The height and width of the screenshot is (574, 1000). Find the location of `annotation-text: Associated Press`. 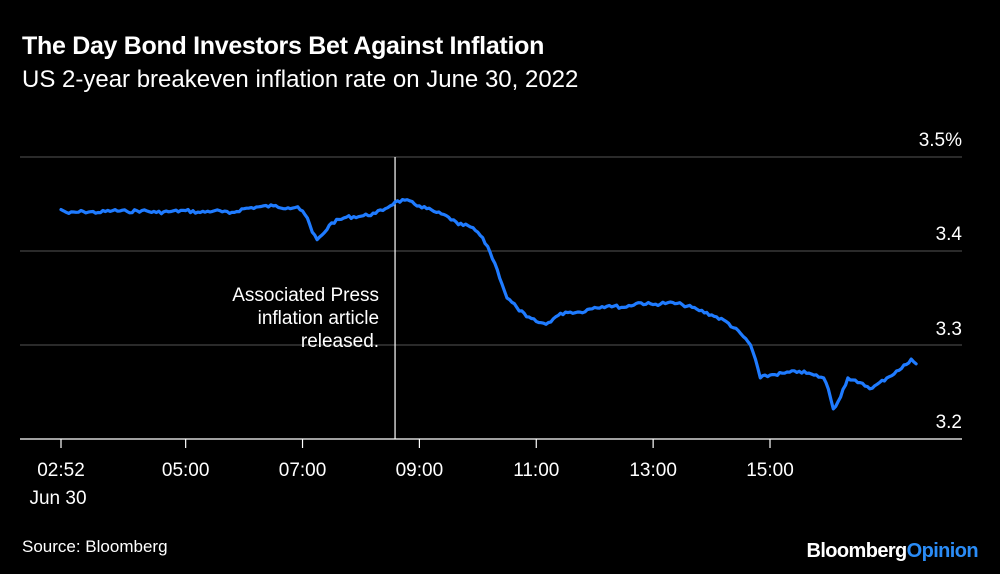

annotation-text: Associated Press is located at coordinates (305, 295).